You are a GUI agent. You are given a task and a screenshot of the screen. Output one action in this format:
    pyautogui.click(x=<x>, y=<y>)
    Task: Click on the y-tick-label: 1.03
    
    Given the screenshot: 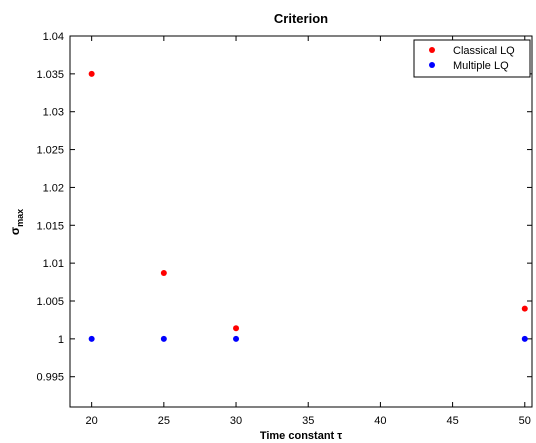 What is the action you would take?
    pyautogui.click(x=53, y=113)
    